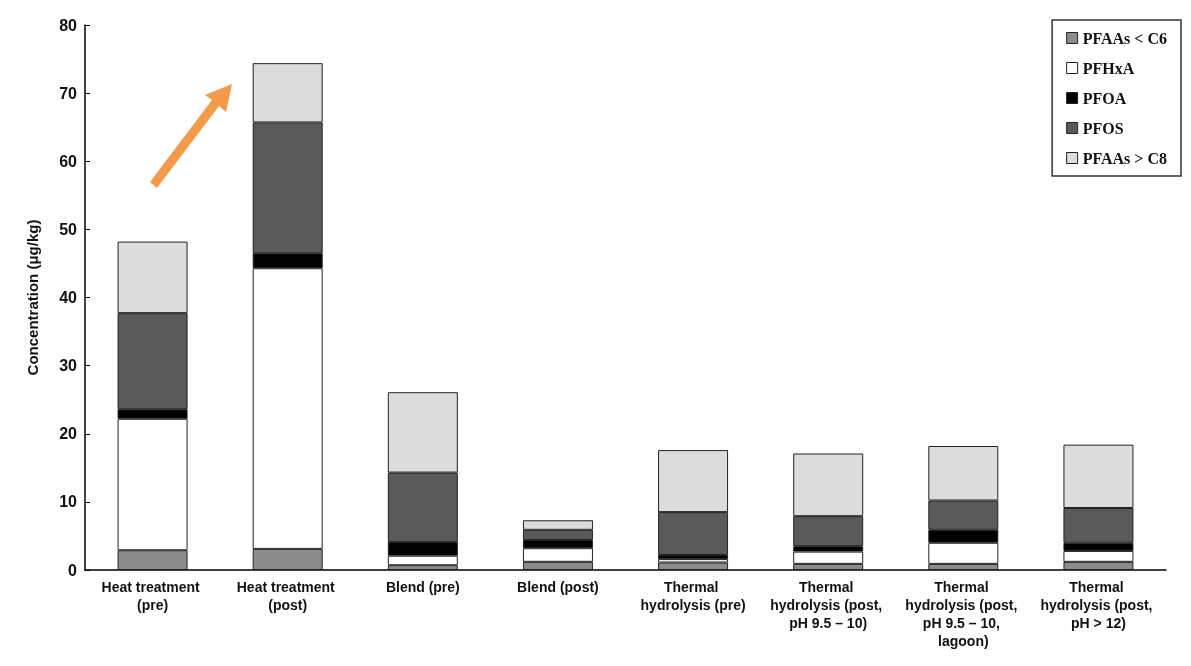 The width and height of the screenshot is (1191, 666). What do you see at coordinates (73, 570) in the screenshot?
I see `y-tick-label: 0` at bounding box center [73, 570].